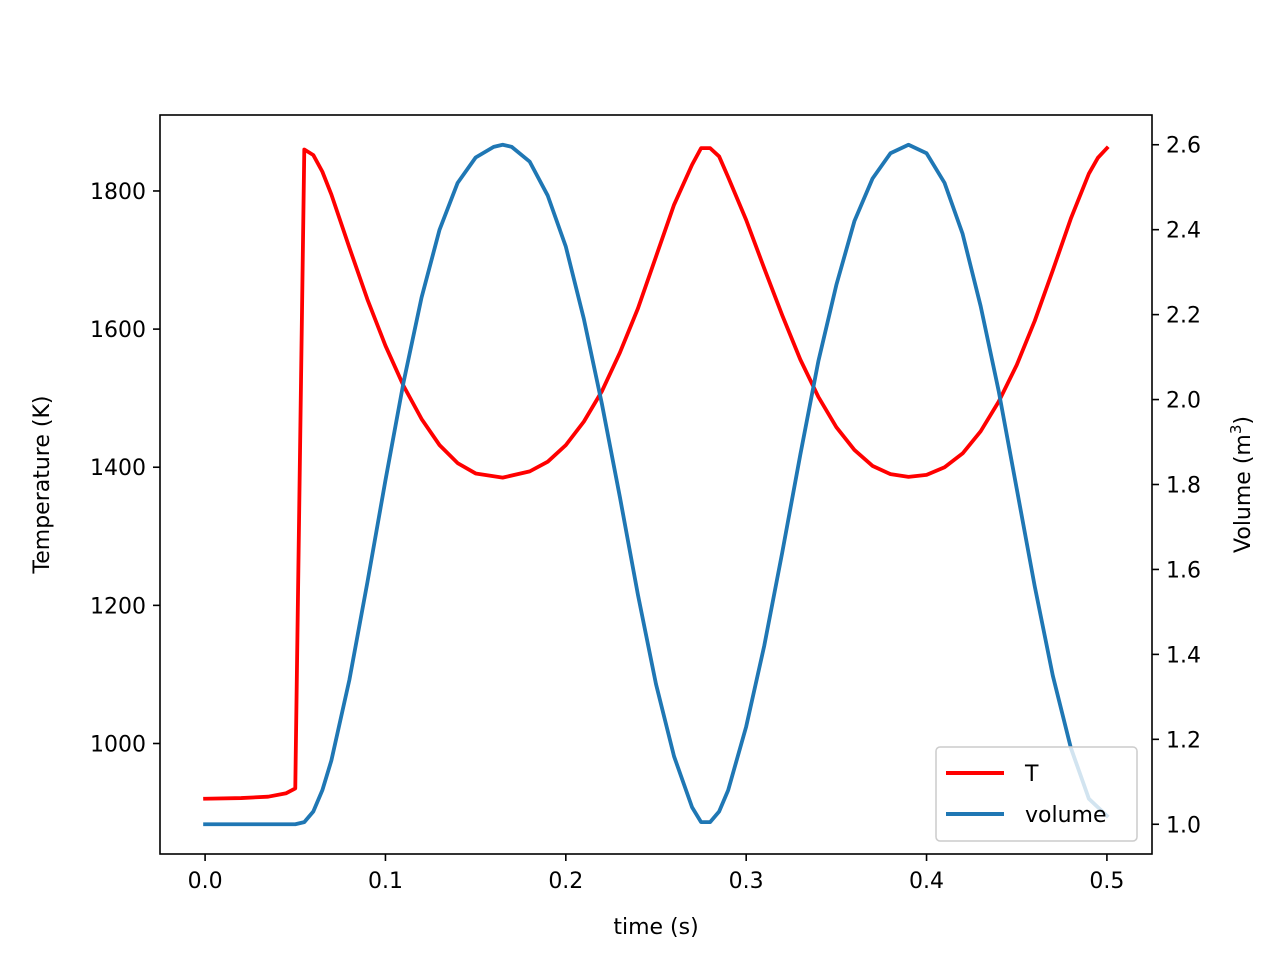 The width and height of the screenshot is (1280, 960). Describe the element at coordinates (565, 881) in the screenshot. I see `x-tick-label: 0.2` at that location.